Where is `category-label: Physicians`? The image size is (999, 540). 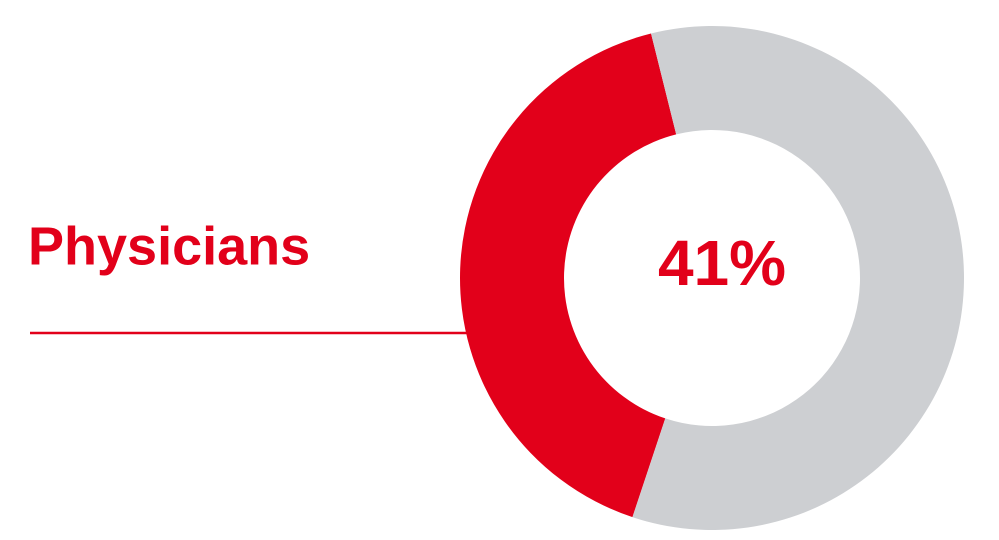
category-label: Physicians is located at coordinates (169, 246).